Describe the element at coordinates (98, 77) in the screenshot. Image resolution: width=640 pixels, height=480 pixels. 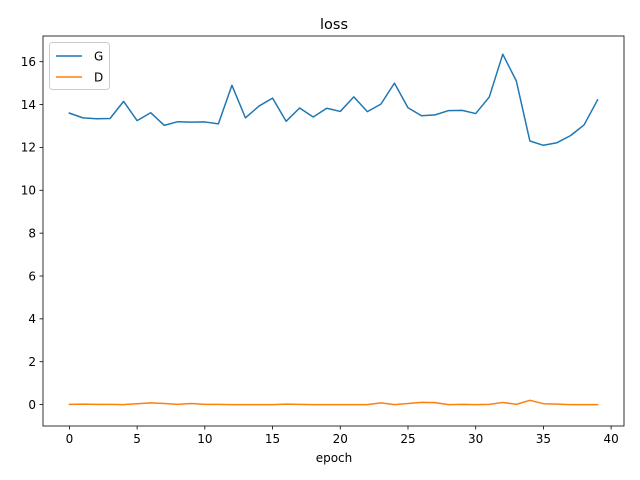
I see `legend-label-D: D` at that location.